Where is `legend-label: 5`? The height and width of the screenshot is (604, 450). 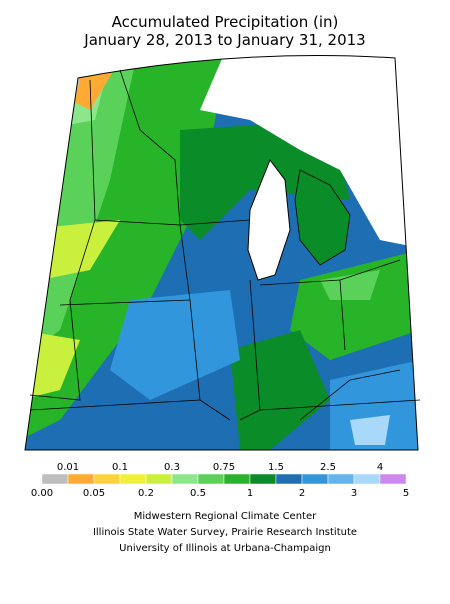
legend-label: 5 is located at coordinates (406, 493).